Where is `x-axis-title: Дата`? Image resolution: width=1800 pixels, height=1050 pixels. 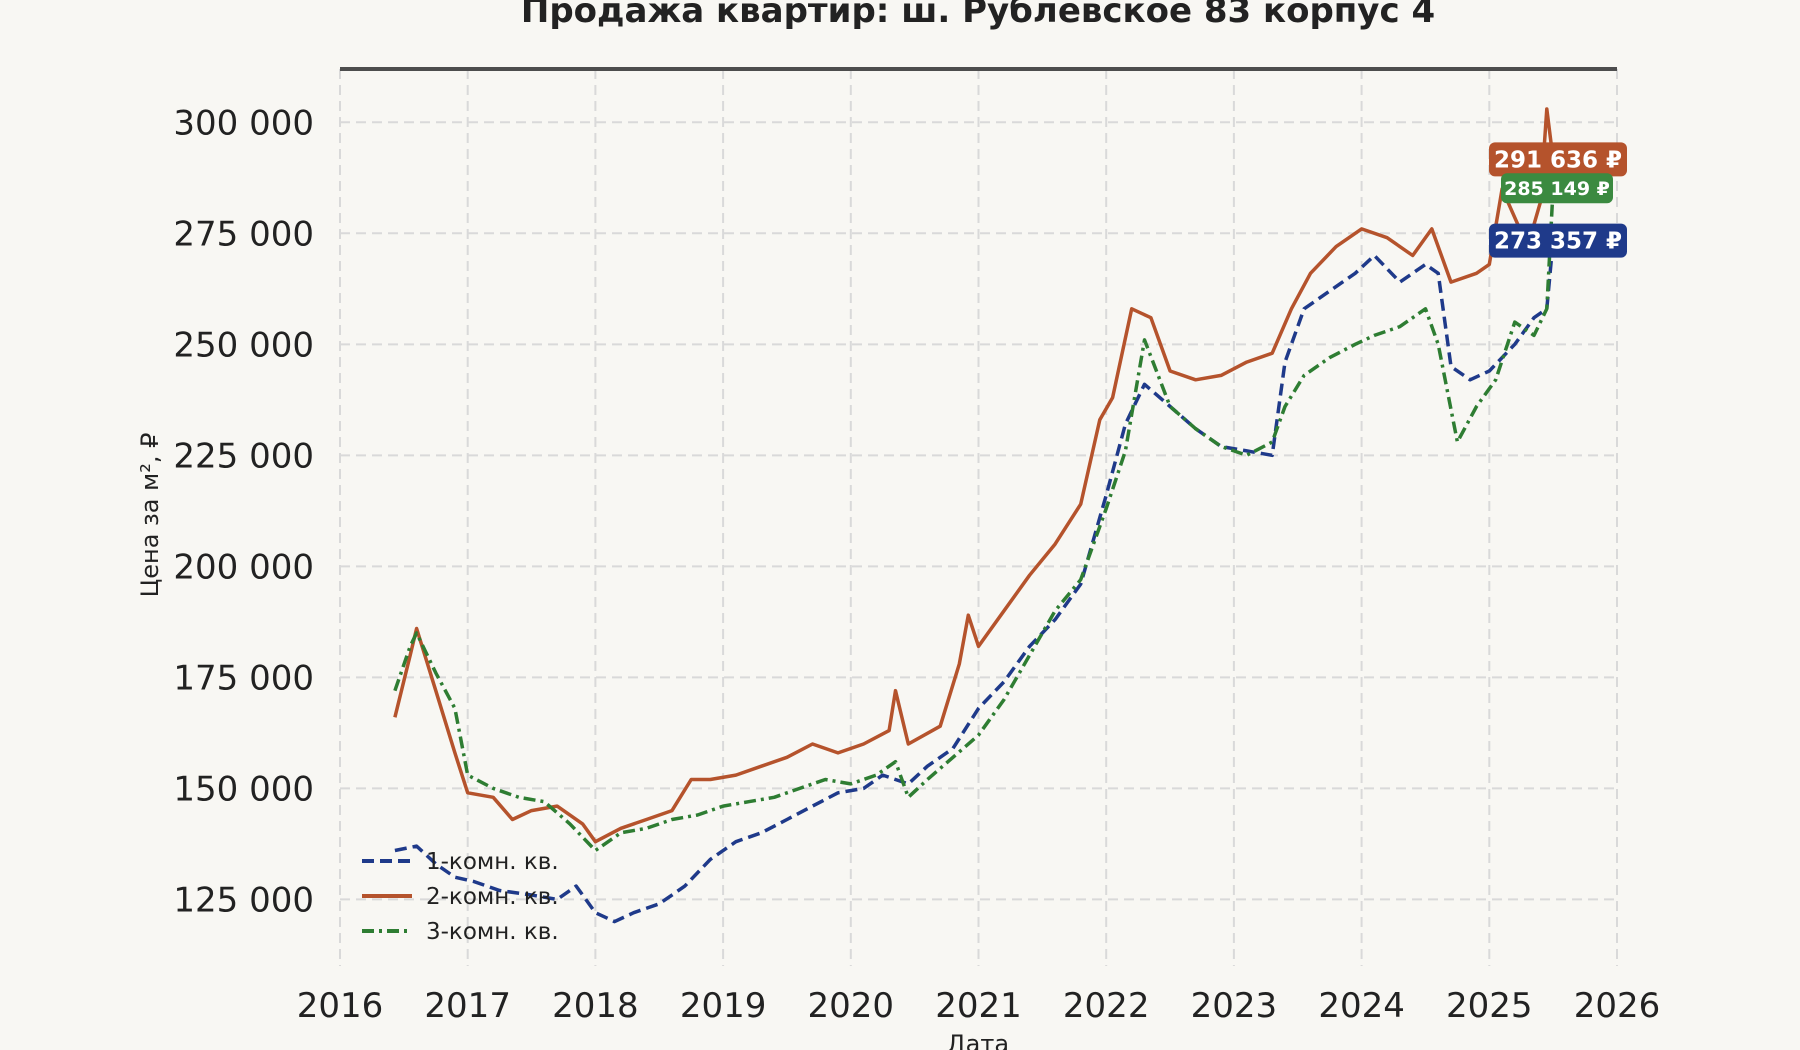
x-axis-title: Дата is located at coordinates (978, 1040).